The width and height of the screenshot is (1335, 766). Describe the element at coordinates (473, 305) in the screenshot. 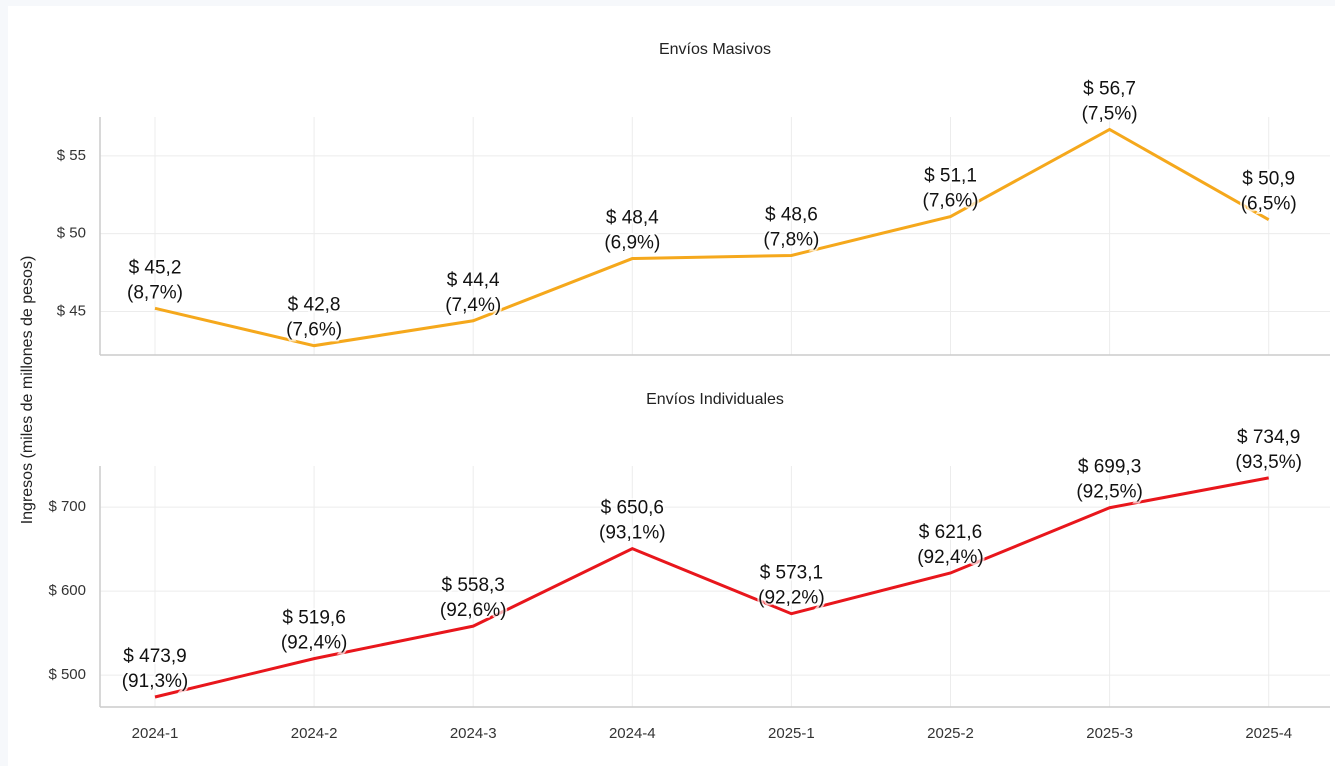

I see `data-label: (7,4%)` at that location.